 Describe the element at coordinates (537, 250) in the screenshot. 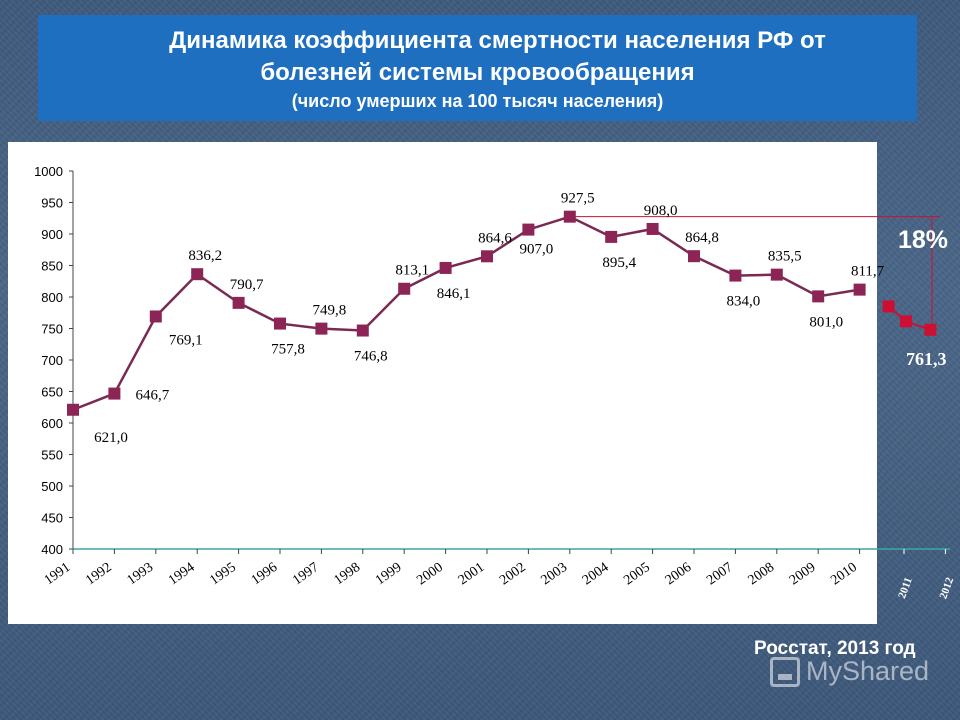

I see `data-label: 907,0` at that location.